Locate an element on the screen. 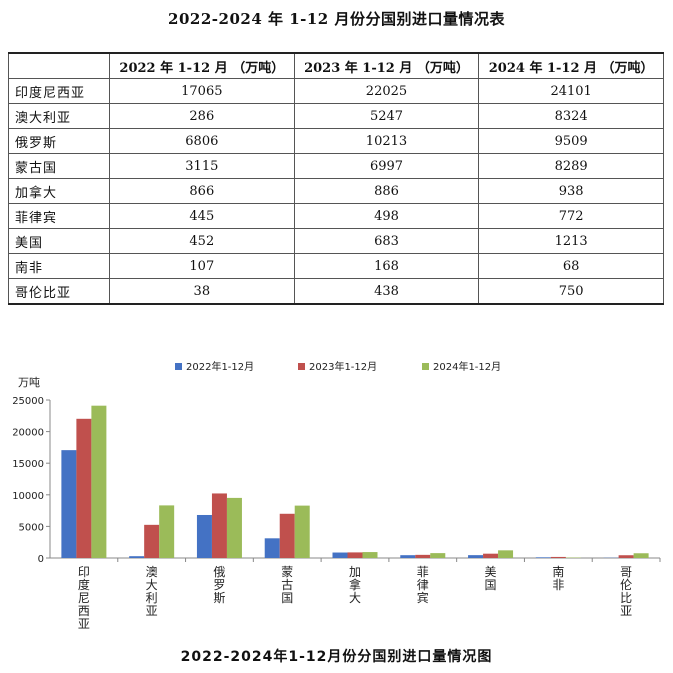 The width and height of the screenshot is (673, 673). value-cell: 772 is located at coordinates (571, 216).